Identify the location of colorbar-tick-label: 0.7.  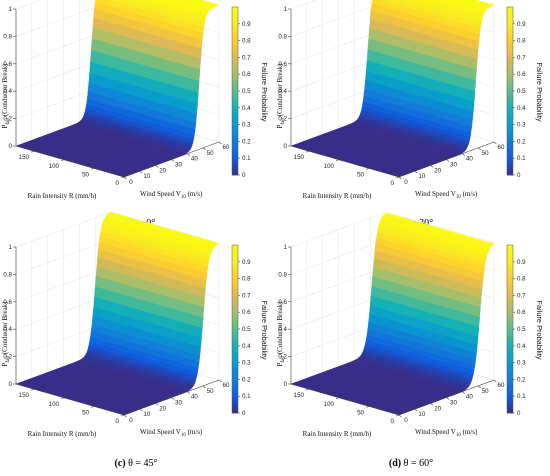
(521, 295).